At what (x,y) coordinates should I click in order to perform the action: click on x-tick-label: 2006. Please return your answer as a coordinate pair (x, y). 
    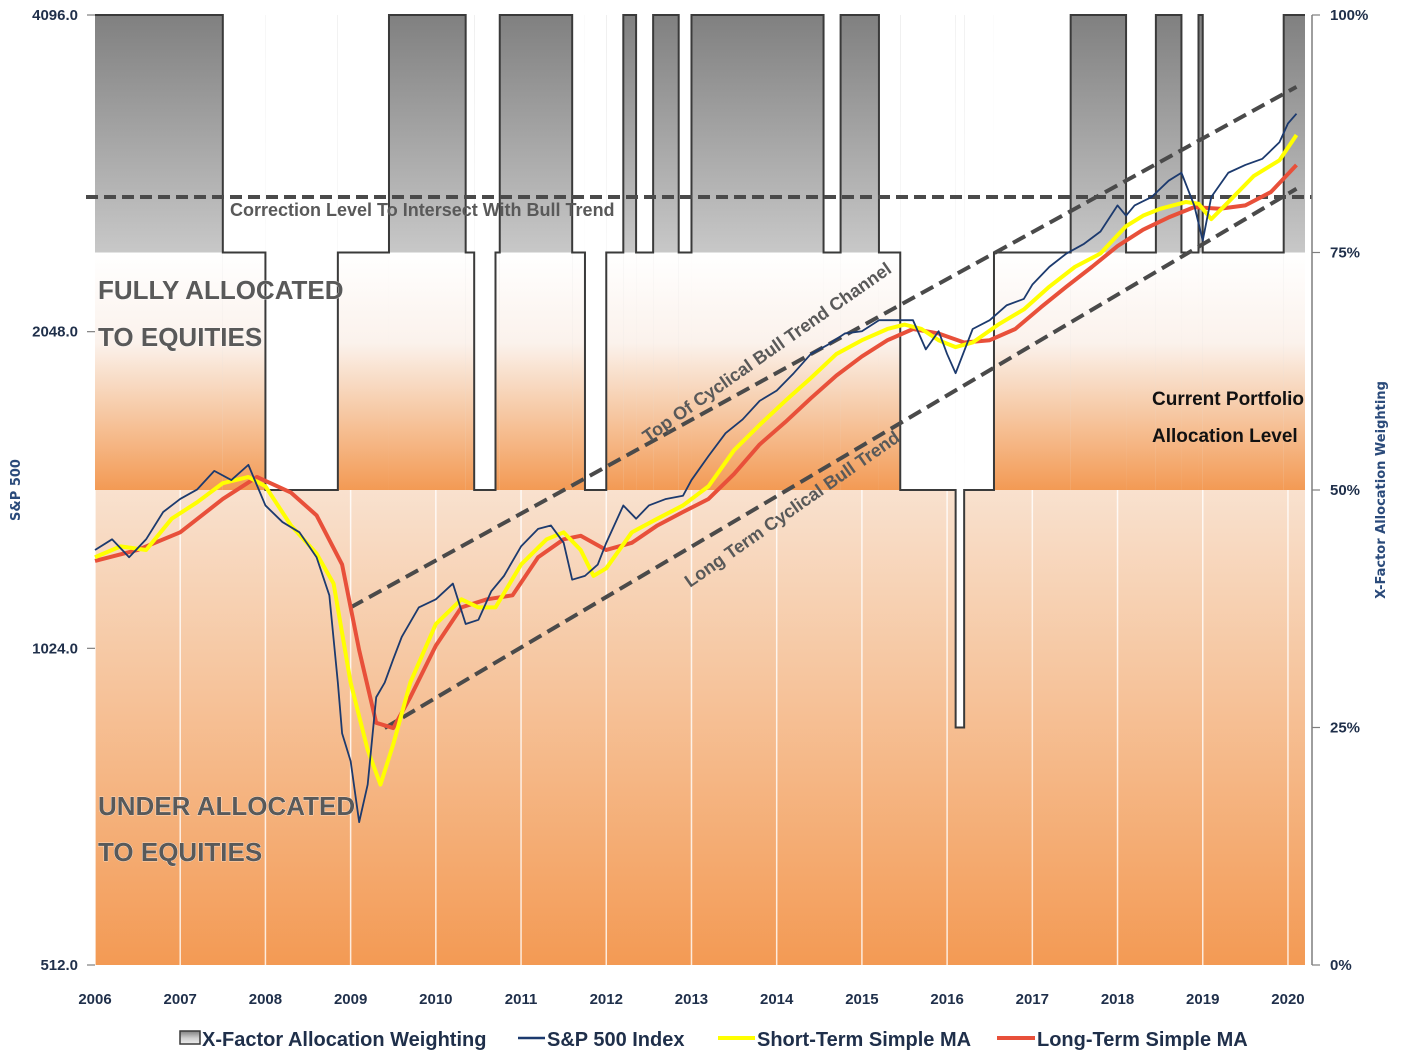
    Looking at the image, I should click on (94, 999).